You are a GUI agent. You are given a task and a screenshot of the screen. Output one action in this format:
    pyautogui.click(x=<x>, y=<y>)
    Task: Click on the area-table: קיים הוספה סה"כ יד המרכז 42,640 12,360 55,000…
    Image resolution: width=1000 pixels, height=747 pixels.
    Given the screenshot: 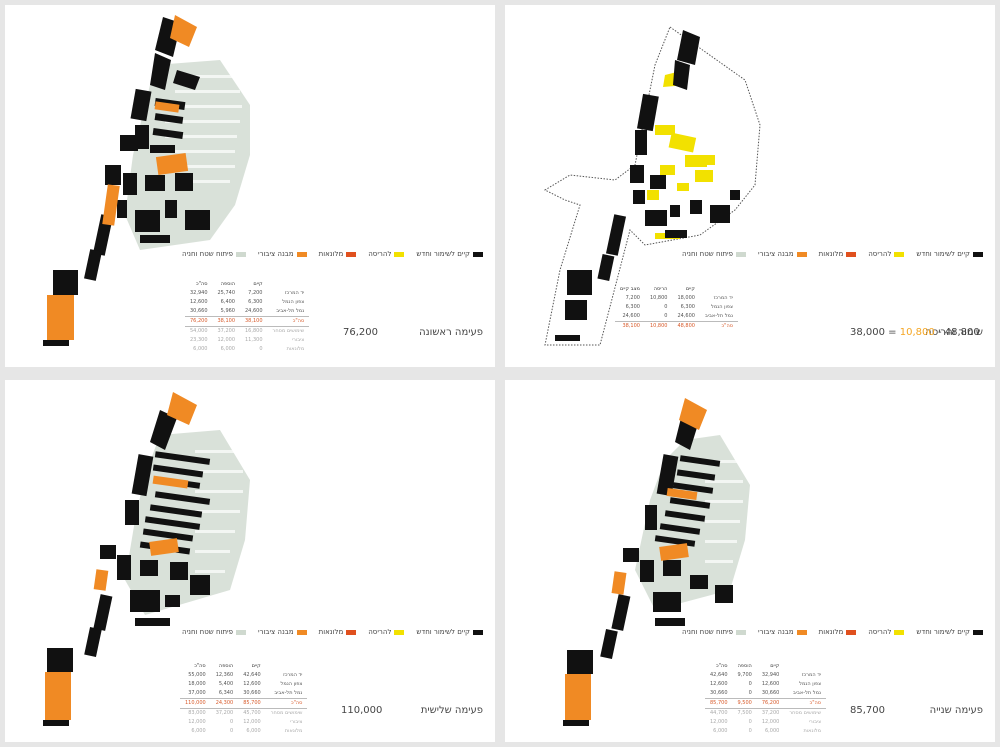 What is the action you would take?
    pyautogui.click(x=244, y=699)
    